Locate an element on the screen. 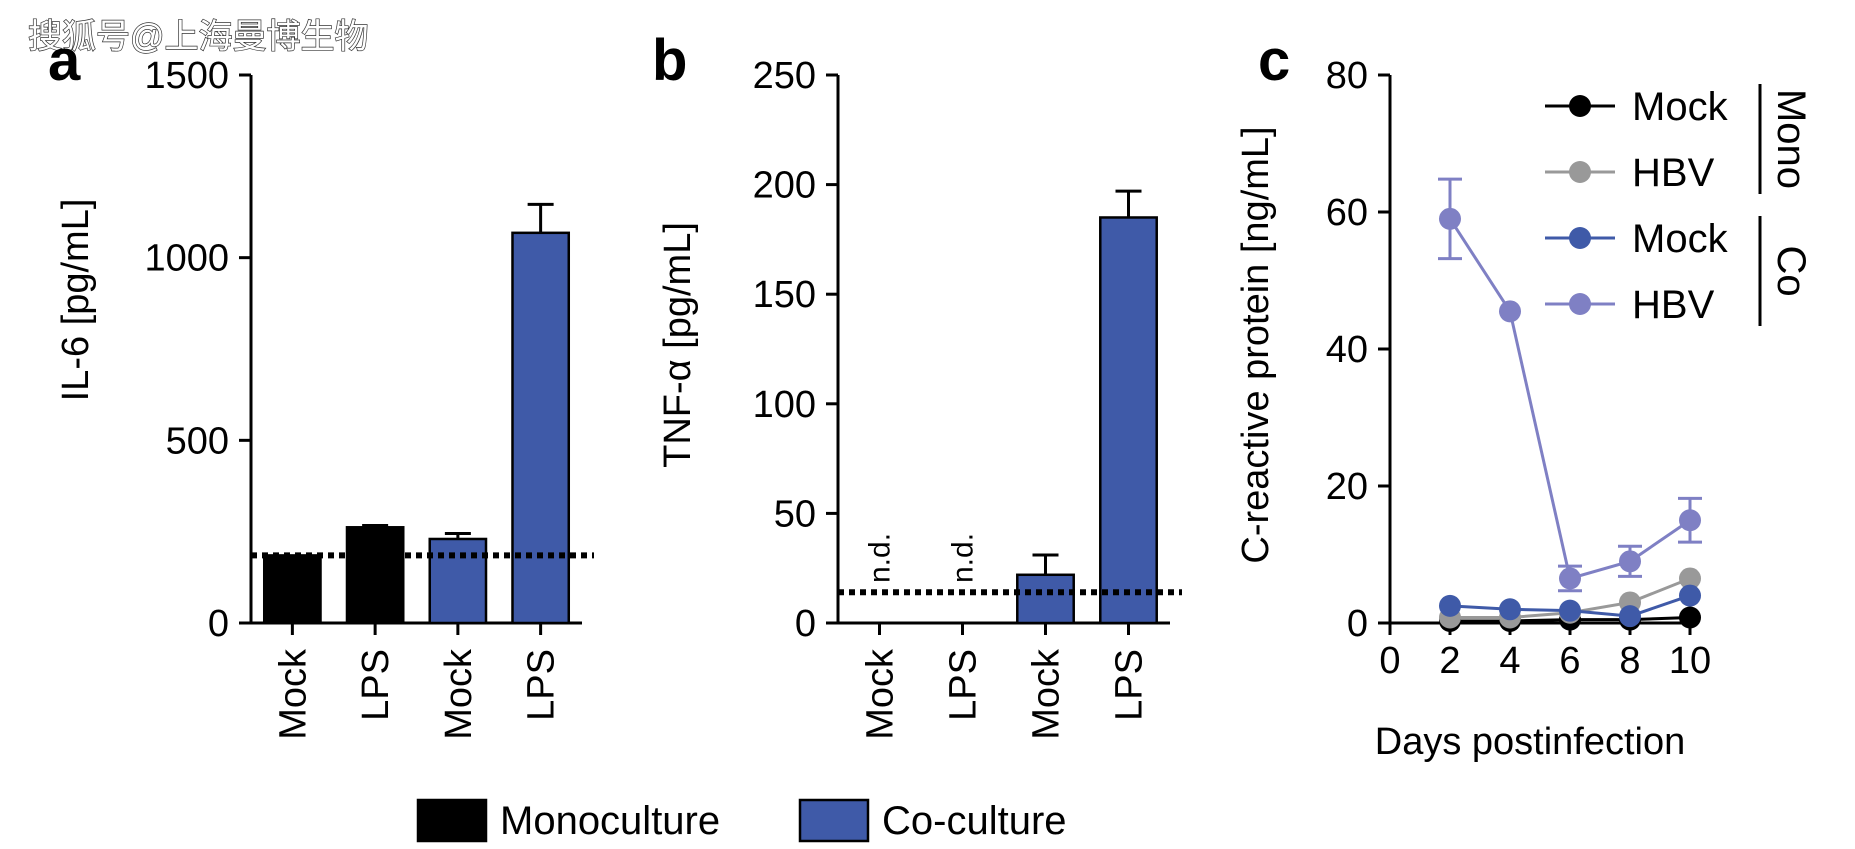  legend-item-mono-hbv: HBV is located at coordinates (1630, 173).